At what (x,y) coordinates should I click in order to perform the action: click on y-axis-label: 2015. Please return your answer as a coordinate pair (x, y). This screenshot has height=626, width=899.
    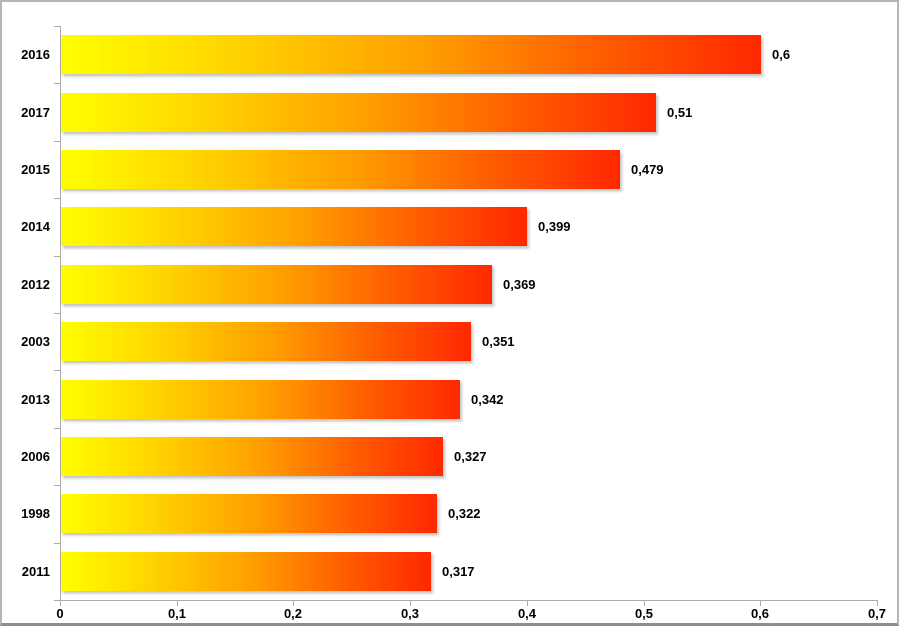
    Looking at the image, I should click on (35, 169).